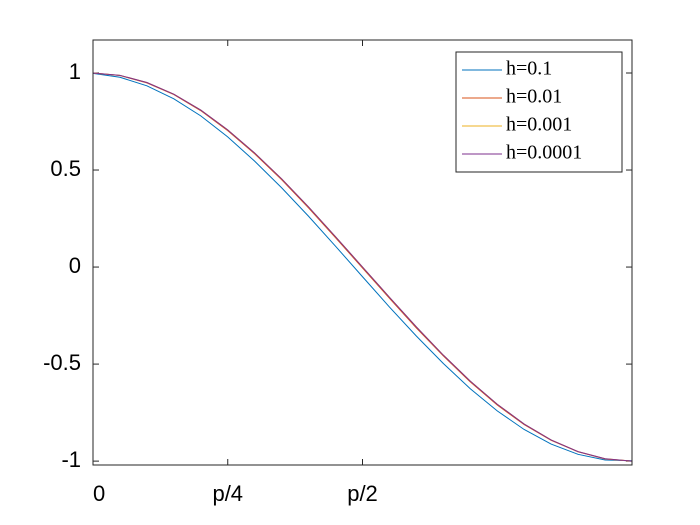 This screenshot has width=700, height=525. I want to click on x-tick-label: 0, so click(99, 493).